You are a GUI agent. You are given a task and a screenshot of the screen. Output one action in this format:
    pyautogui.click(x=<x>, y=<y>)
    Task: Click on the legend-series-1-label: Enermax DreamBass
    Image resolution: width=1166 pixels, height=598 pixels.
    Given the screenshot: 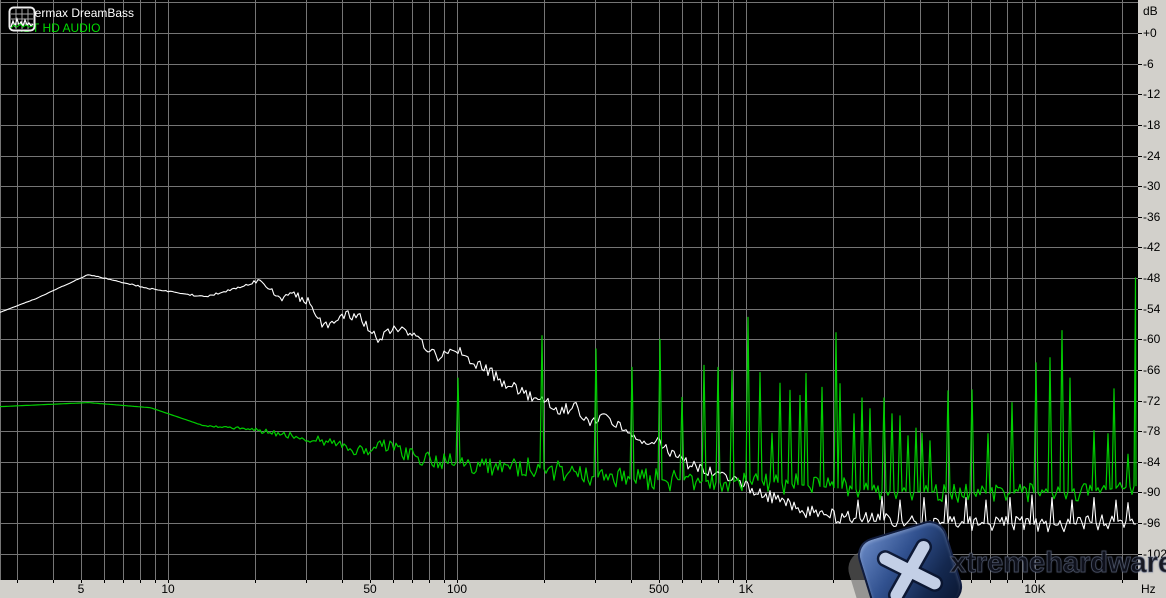 What is the action you would take?
    pyautogui.click(x=77, y=13)
    